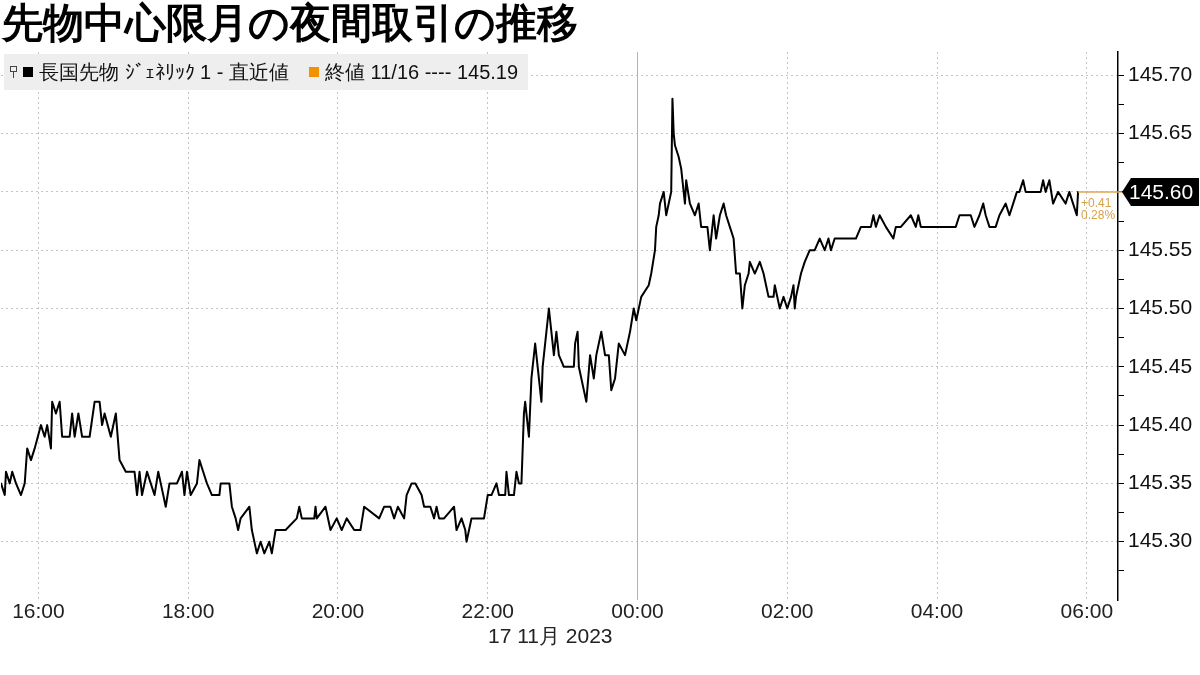  What do you see at coordinates (290, 23) in the screenshot?
I see `chart-title: 先物中心限月の夜間取引の推移` at bounding box center [290, 23].